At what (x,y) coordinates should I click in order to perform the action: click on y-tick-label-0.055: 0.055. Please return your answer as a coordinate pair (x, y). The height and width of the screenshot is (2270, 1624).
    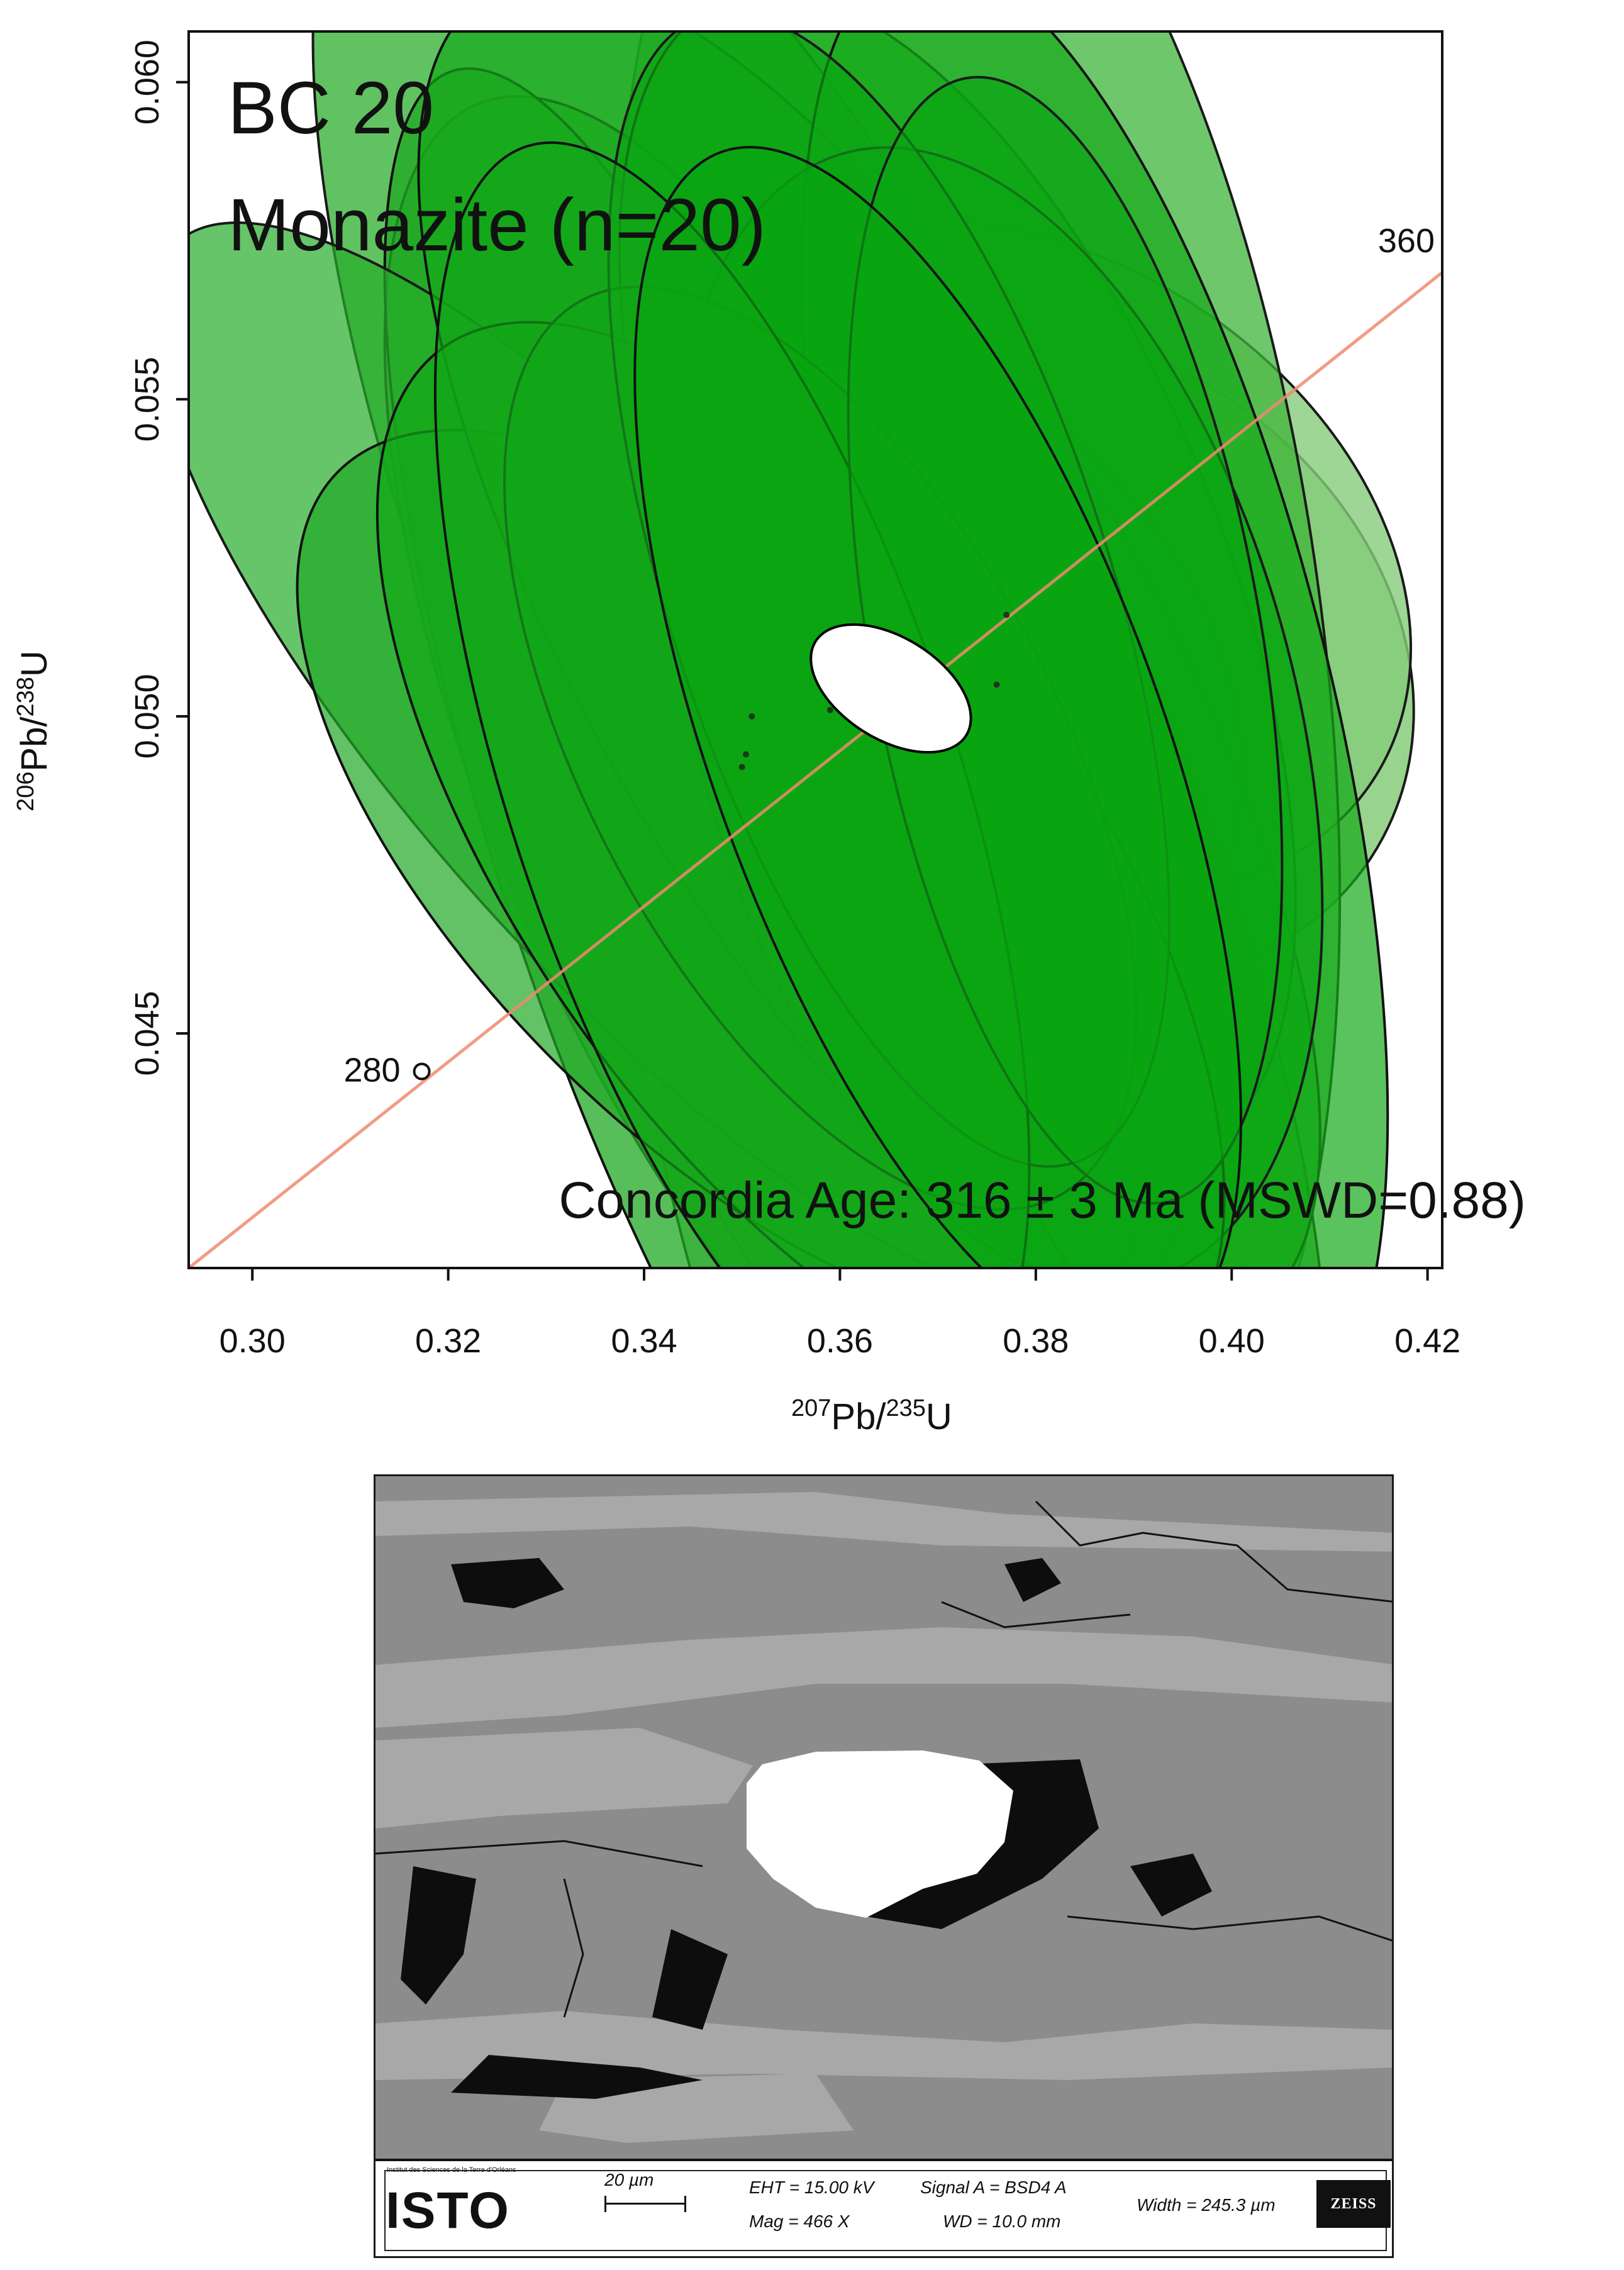
    Looking at the image, I should click on (147, 399).